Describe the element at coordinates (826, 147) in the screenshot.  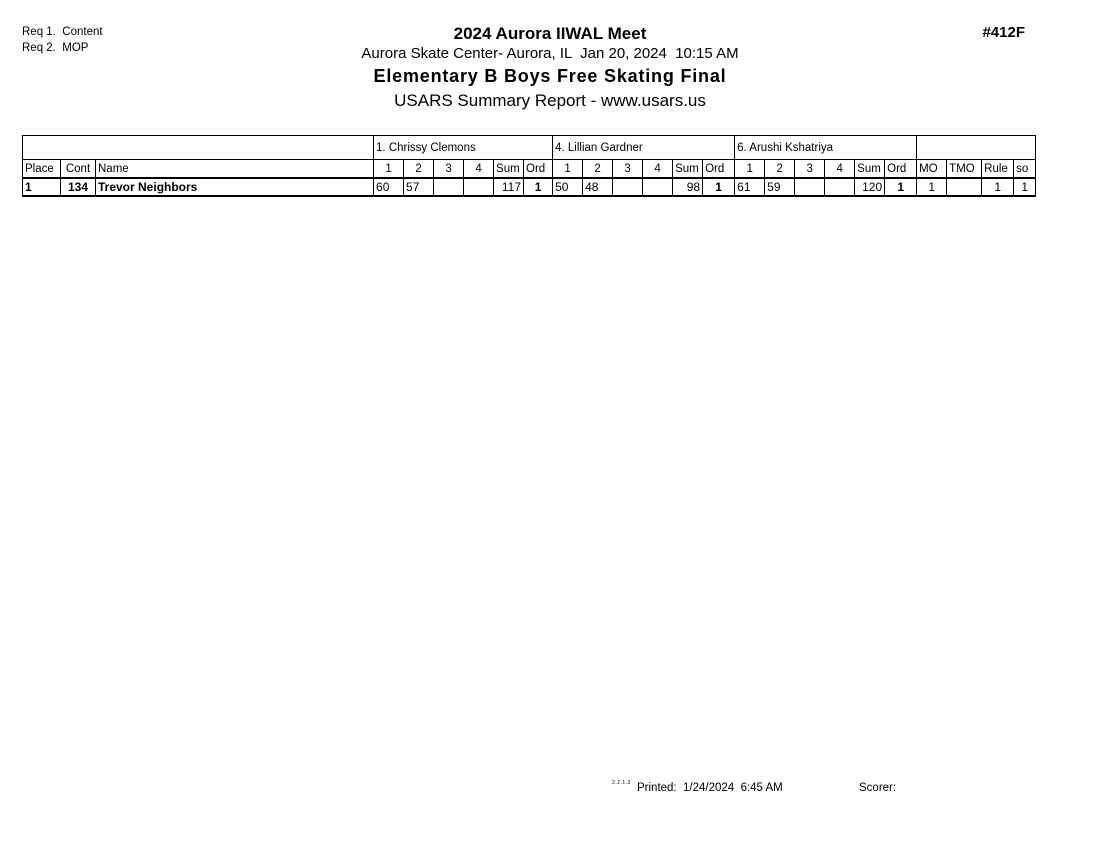
I see `judge-3-name: 6. Arushi Kshatriya` at that location.